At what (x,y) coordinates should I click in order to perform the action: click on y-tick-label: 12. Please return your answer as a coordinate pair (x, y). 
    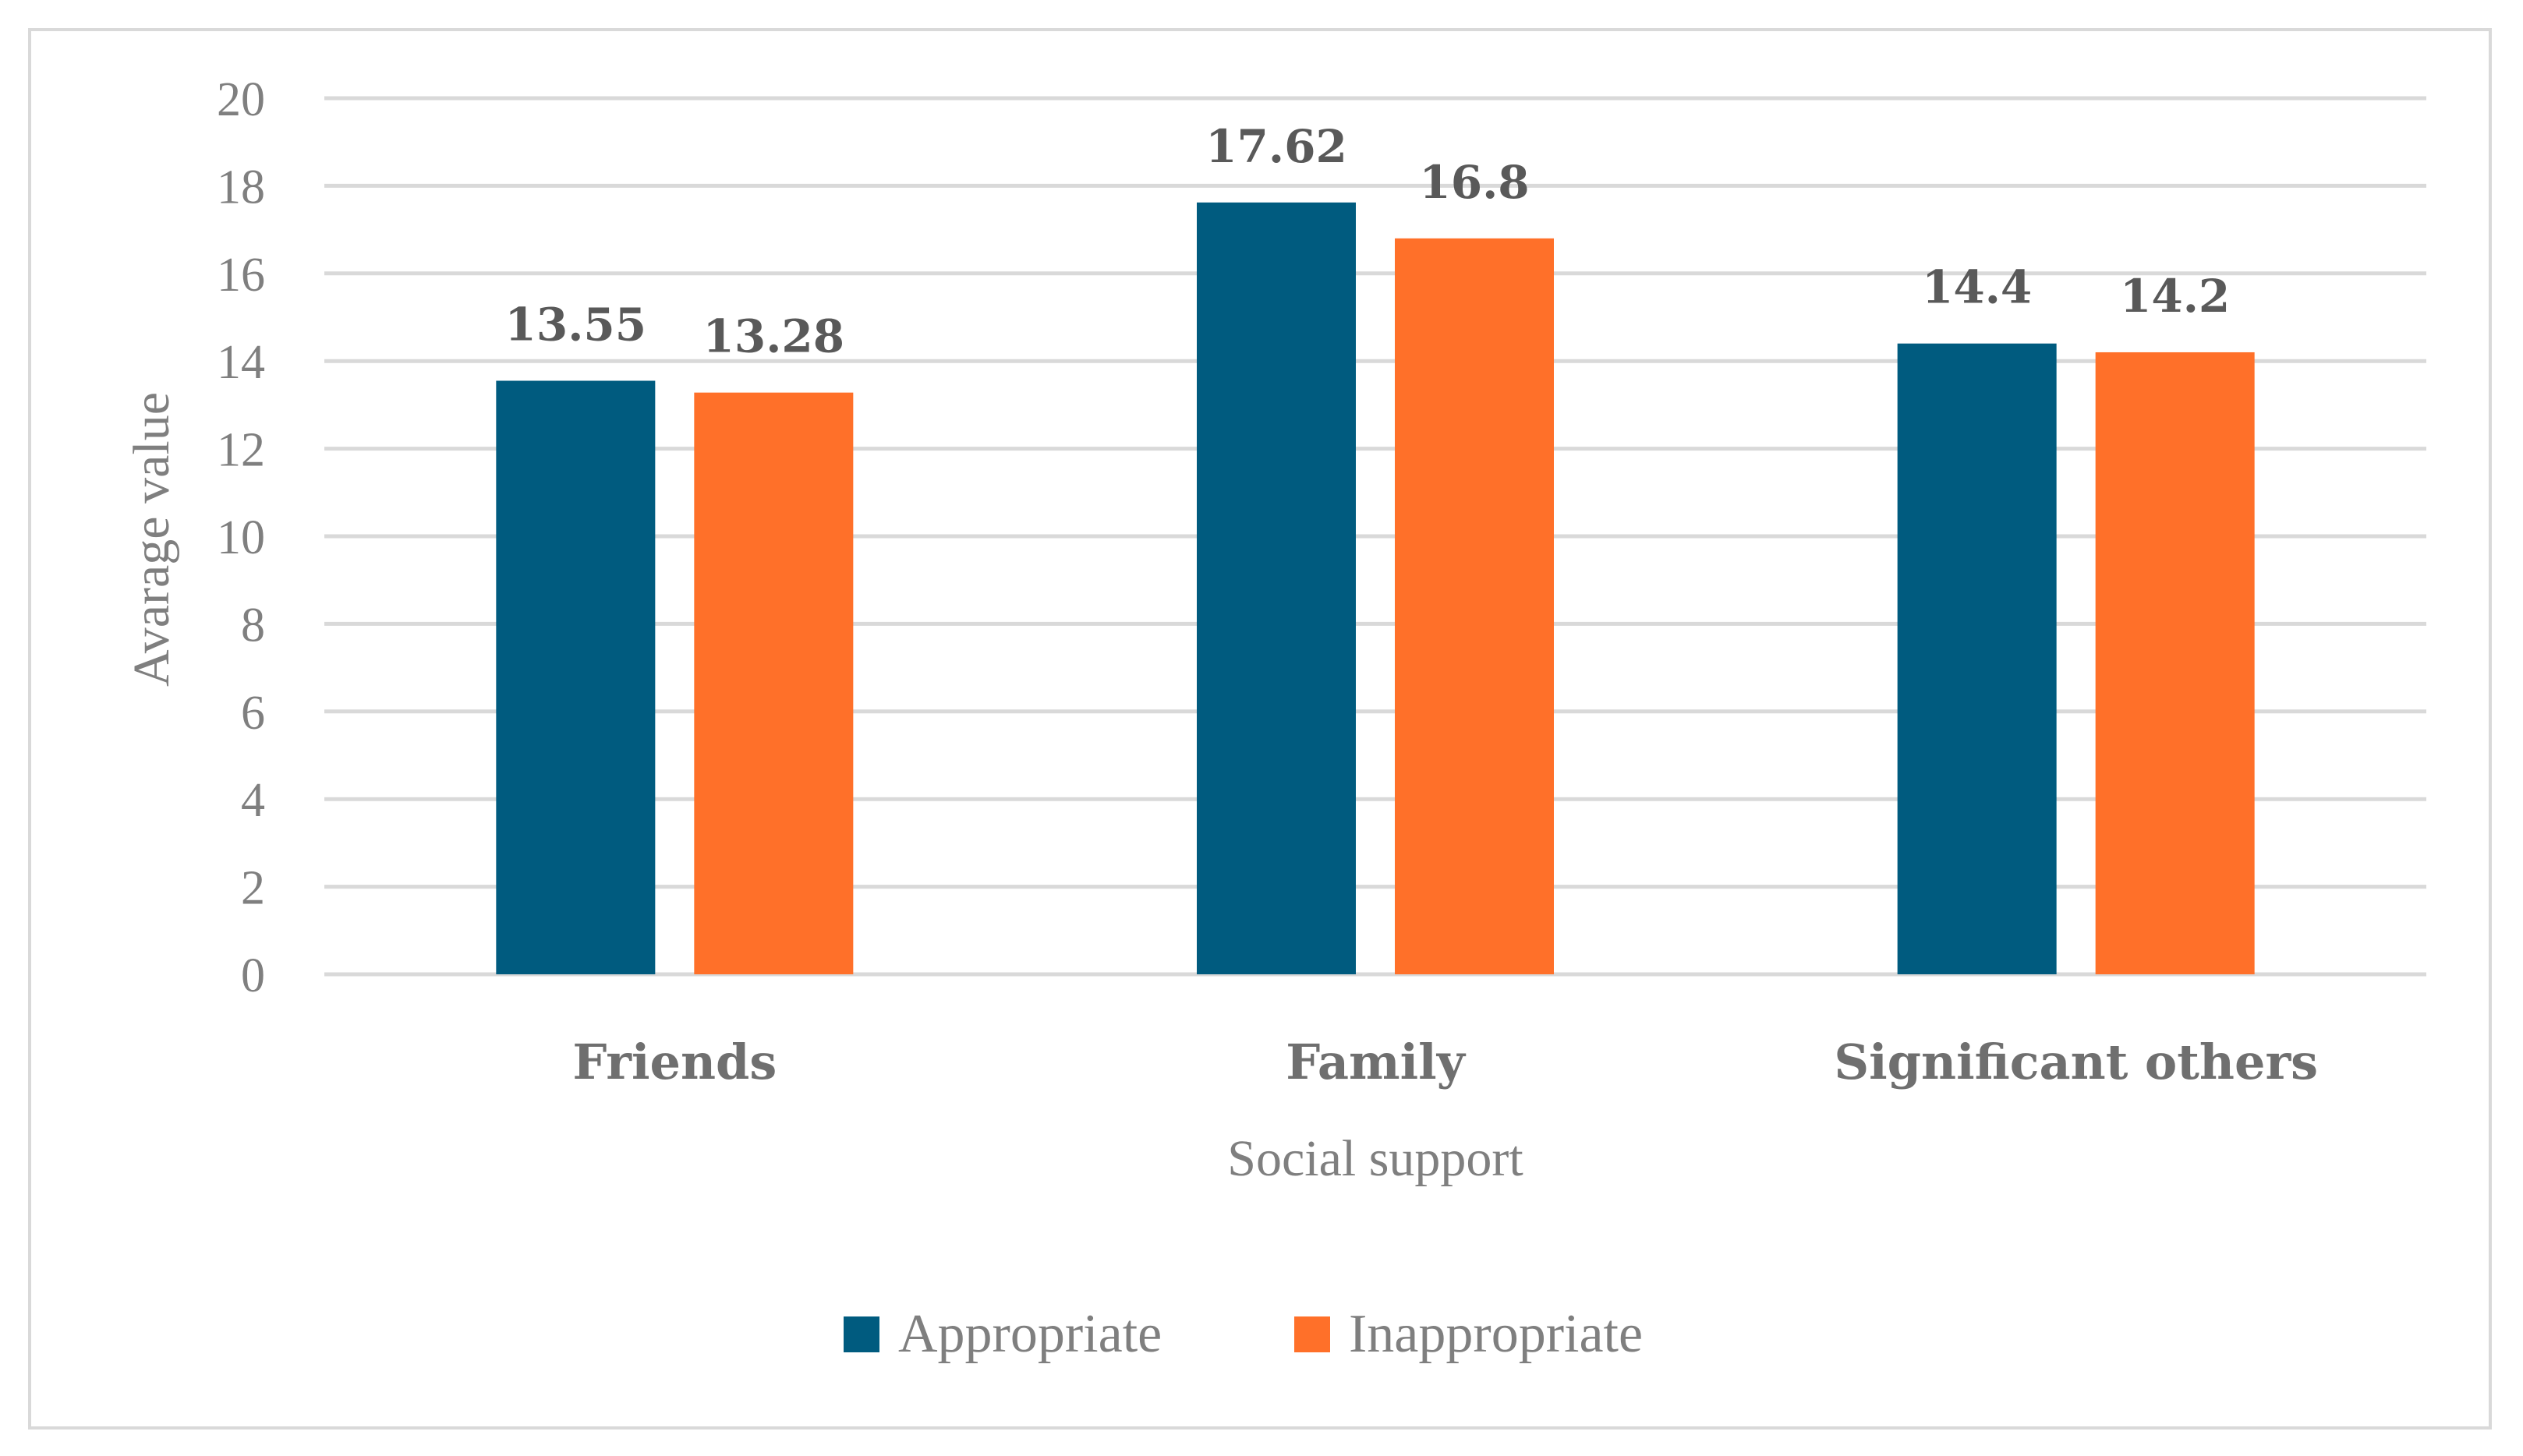
    Looking at the image, I should click on (241, 450).